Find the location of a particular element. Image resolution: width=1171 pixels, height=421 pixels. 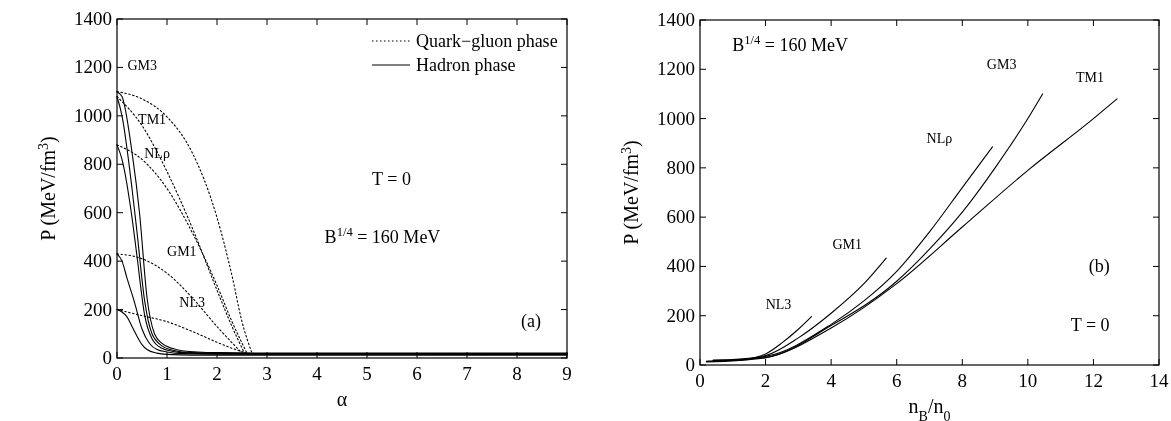

legend-label: Quark−gluon phase is located at coordinates (487, 41).